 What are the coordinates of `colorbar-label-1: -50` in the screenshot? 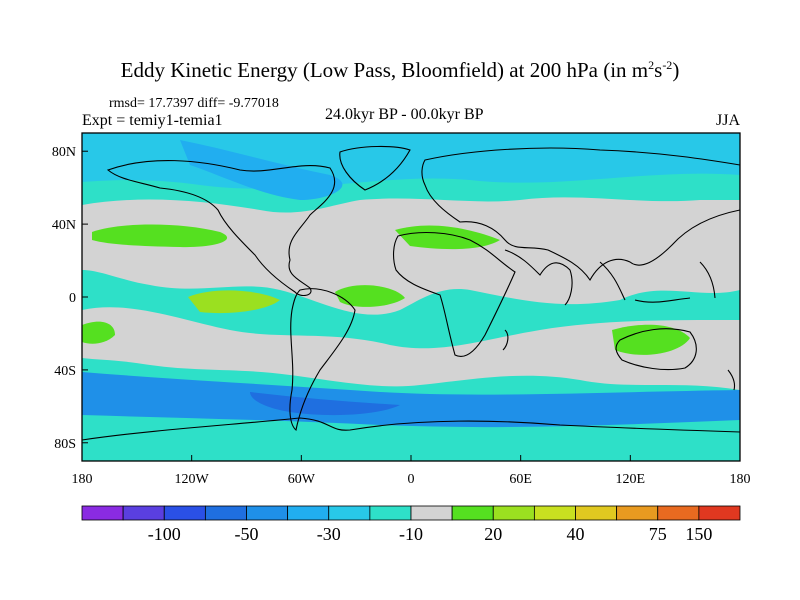 It's located at (247, 534).